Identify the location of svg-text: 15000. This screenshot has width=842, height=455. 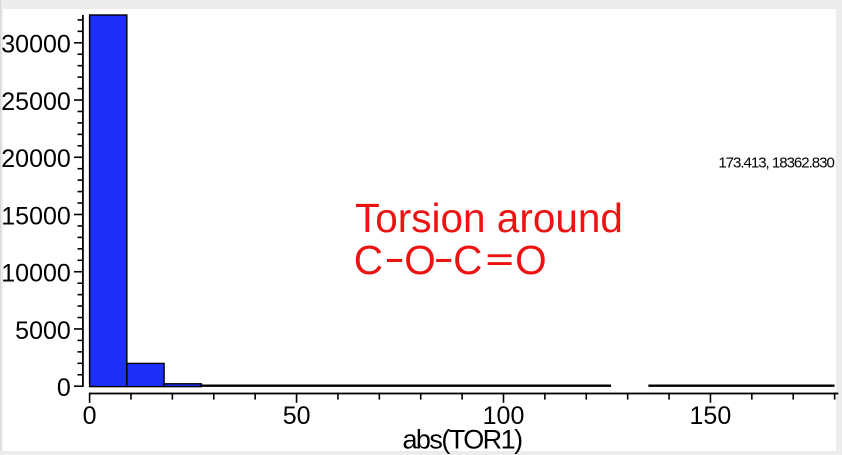
(36, 216).